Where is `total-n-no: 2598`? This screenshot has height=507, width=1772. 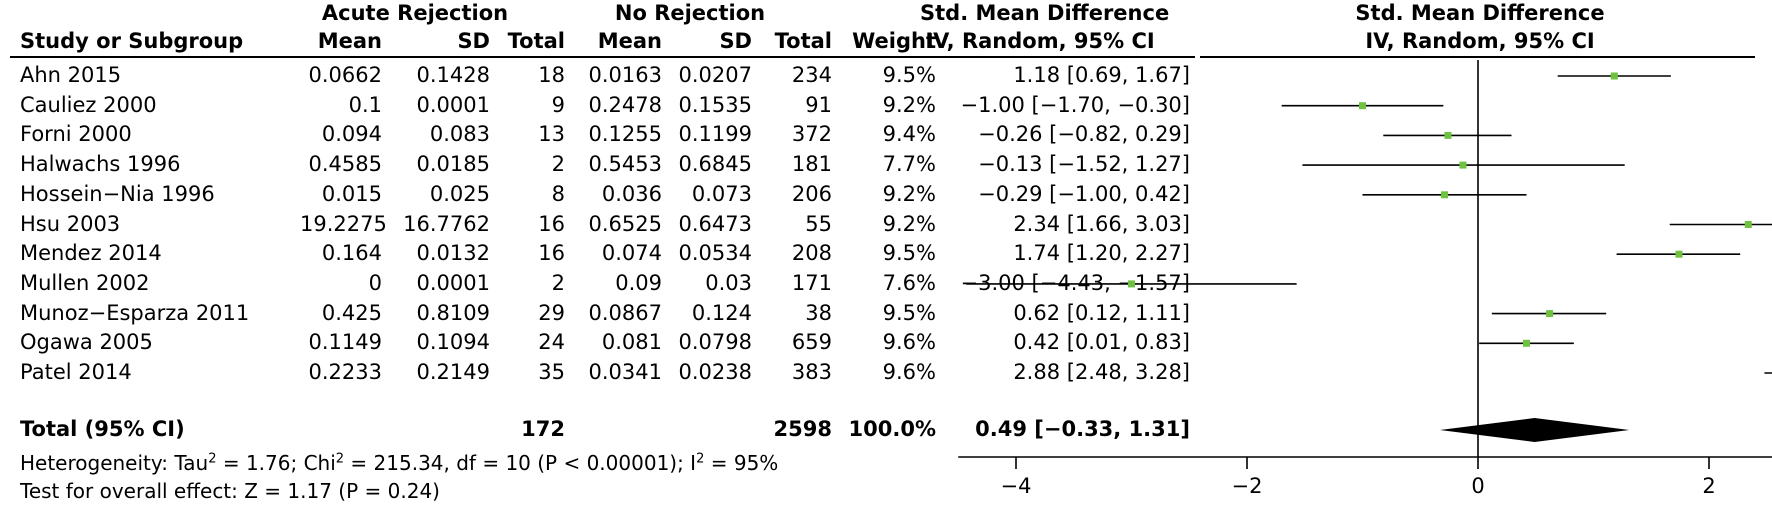
total-n-no: 2598 is located at coordinates (802, 429).